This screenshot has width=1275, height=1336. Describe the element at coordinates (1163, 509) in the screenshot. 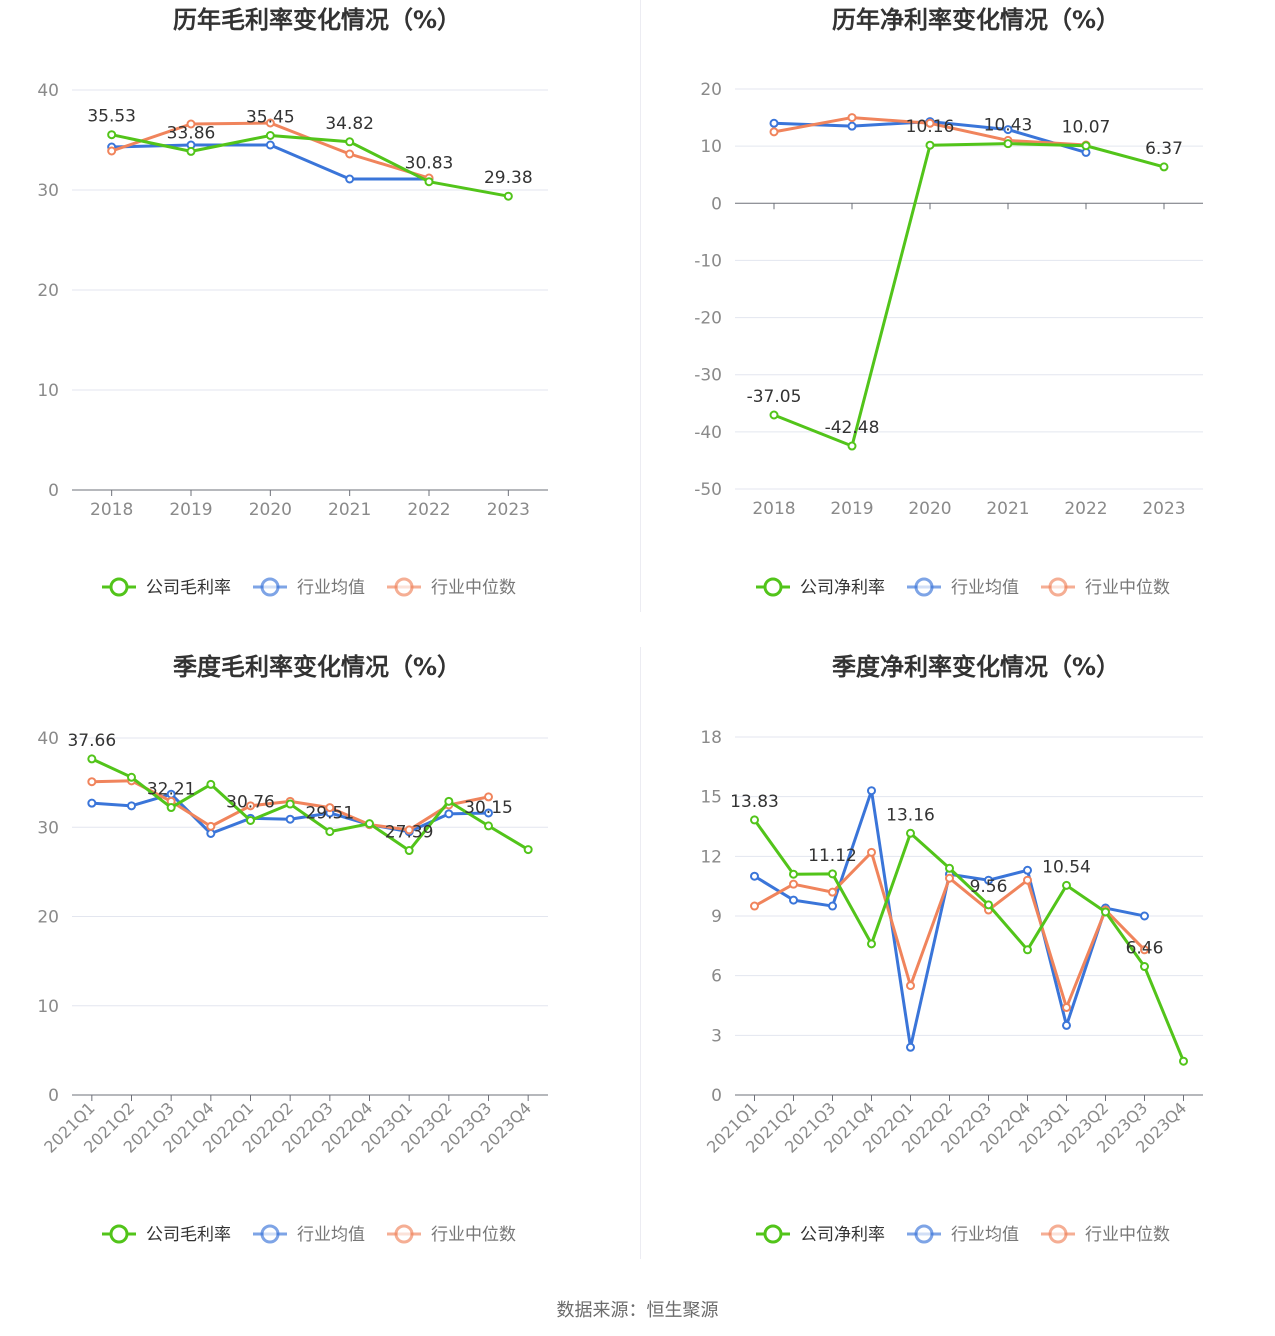

I see `x-tick-label: 2023` at that location.